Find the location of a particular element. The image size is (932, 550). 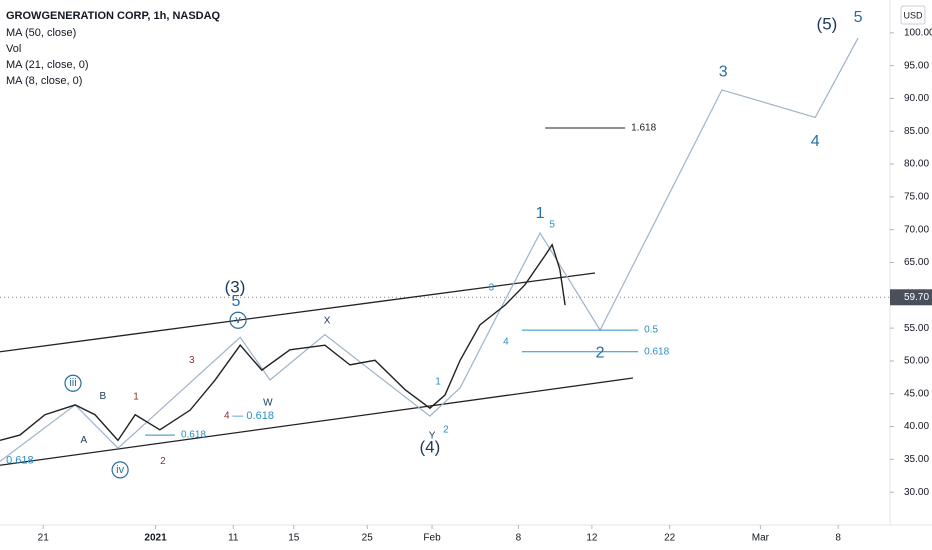

x-tick-label: 22 is located at coordinates (670, 538).